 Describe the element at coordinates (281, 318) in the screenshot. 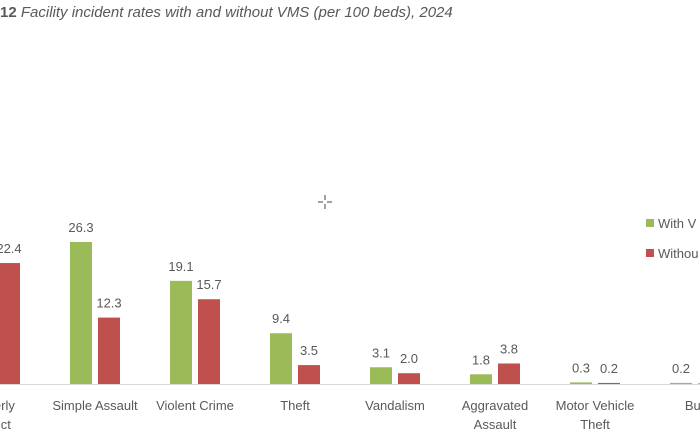

I see `data-label: 9.4` at that location.